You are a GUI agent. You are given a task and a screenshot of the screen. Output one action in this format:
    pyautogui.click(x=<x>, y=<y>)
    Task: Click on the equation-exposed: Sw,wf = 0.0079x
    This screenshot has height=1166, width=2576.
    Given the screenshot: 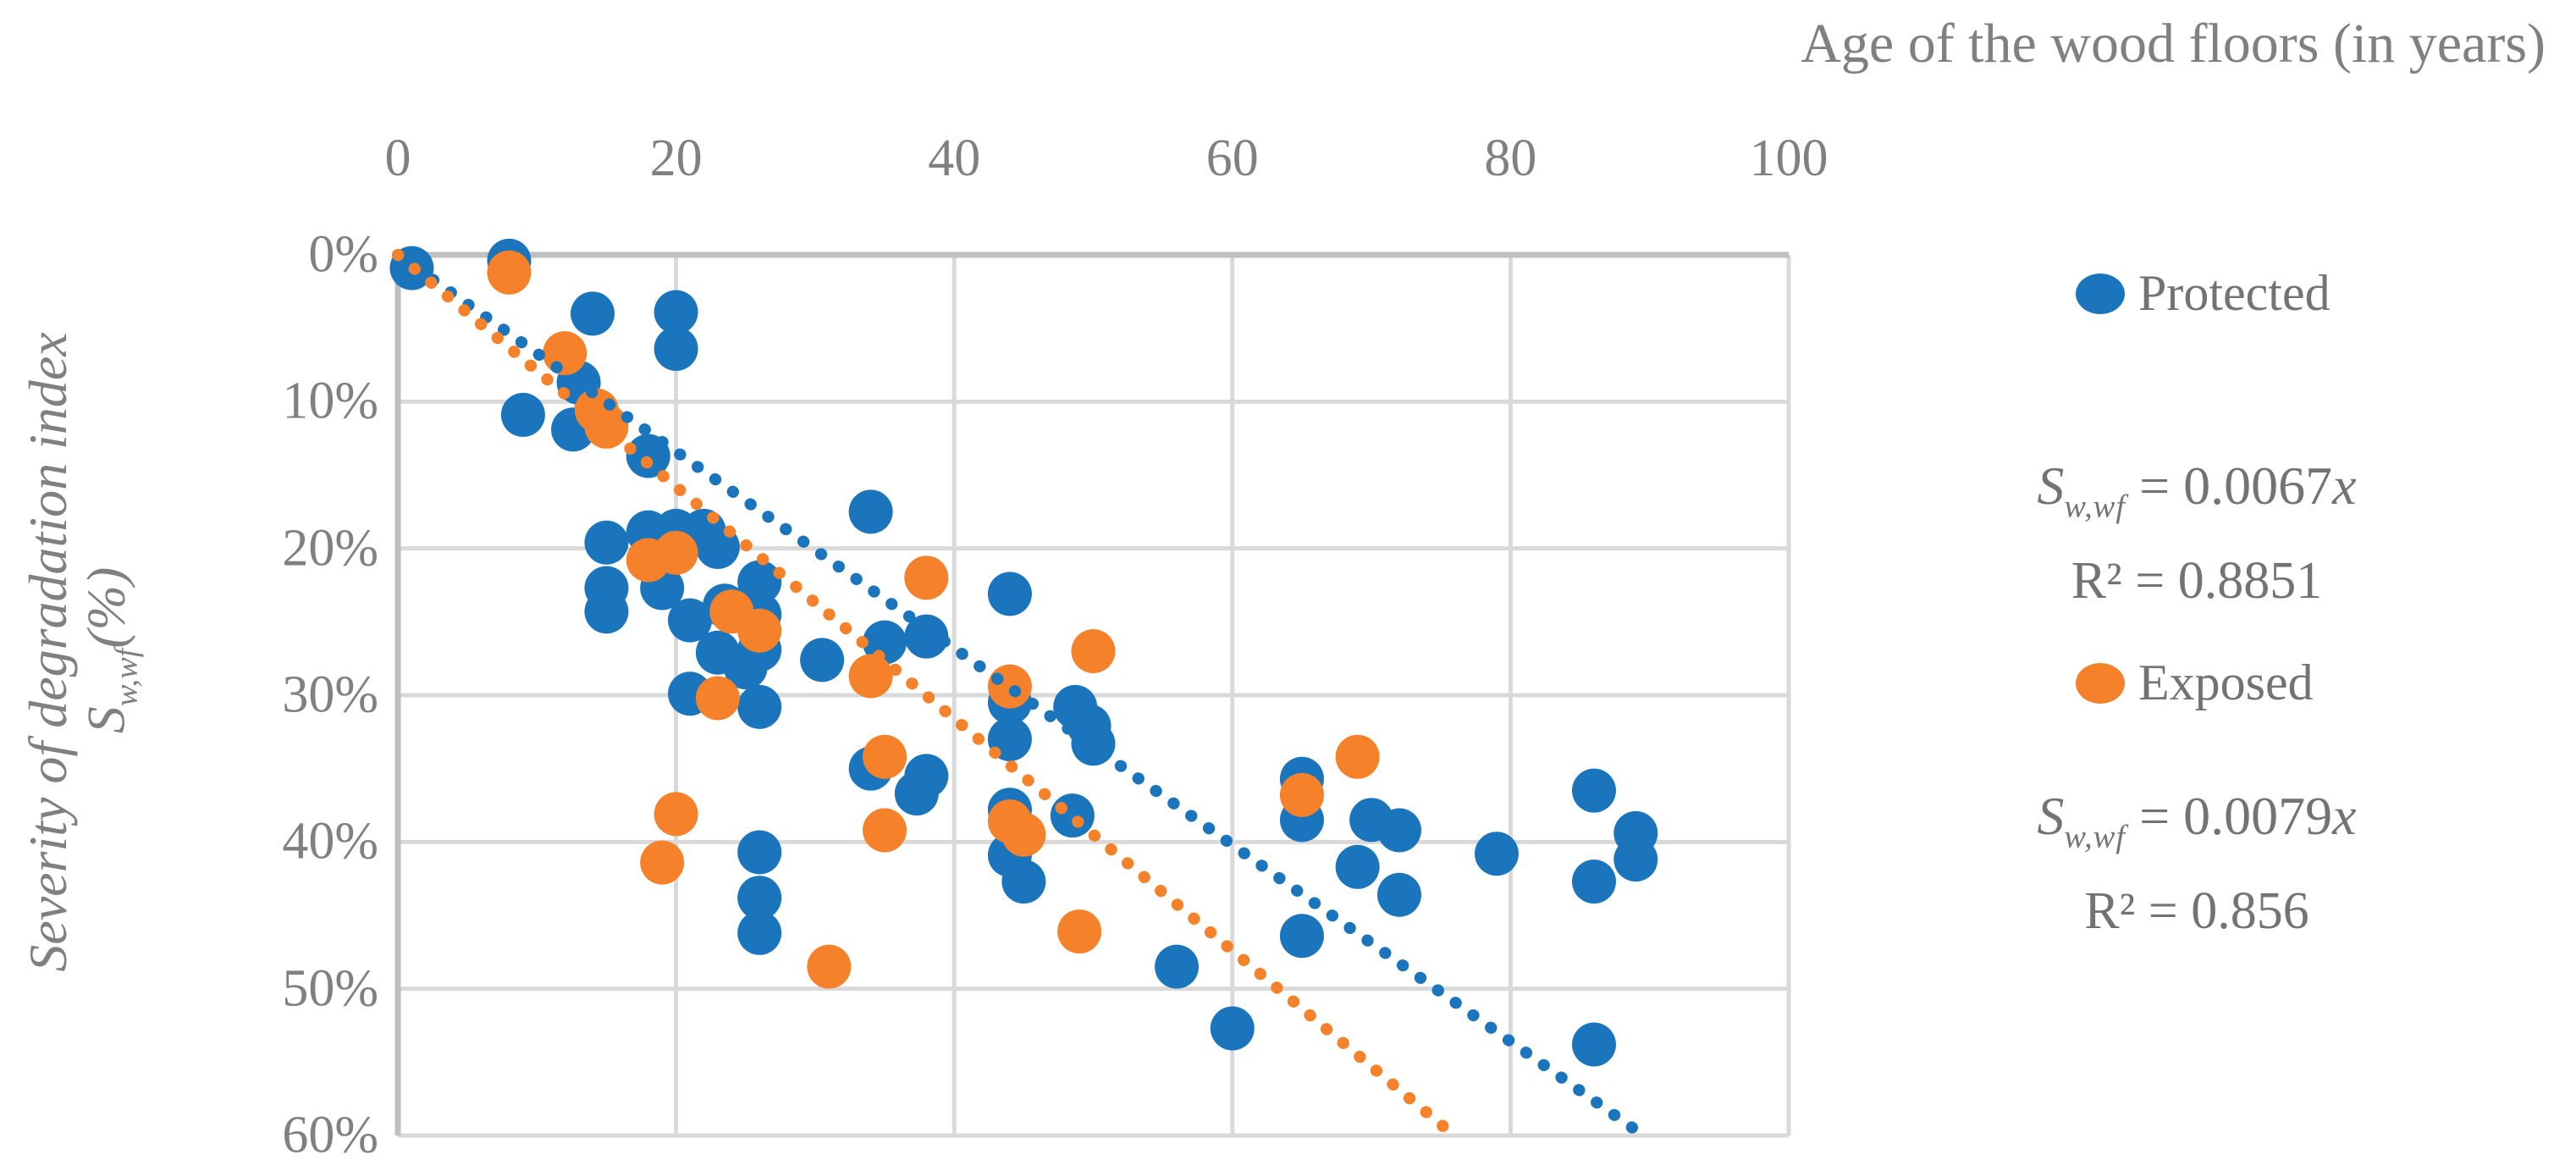 What is the action you would take?
    pyautogui.click(x=2197, y=826)
    